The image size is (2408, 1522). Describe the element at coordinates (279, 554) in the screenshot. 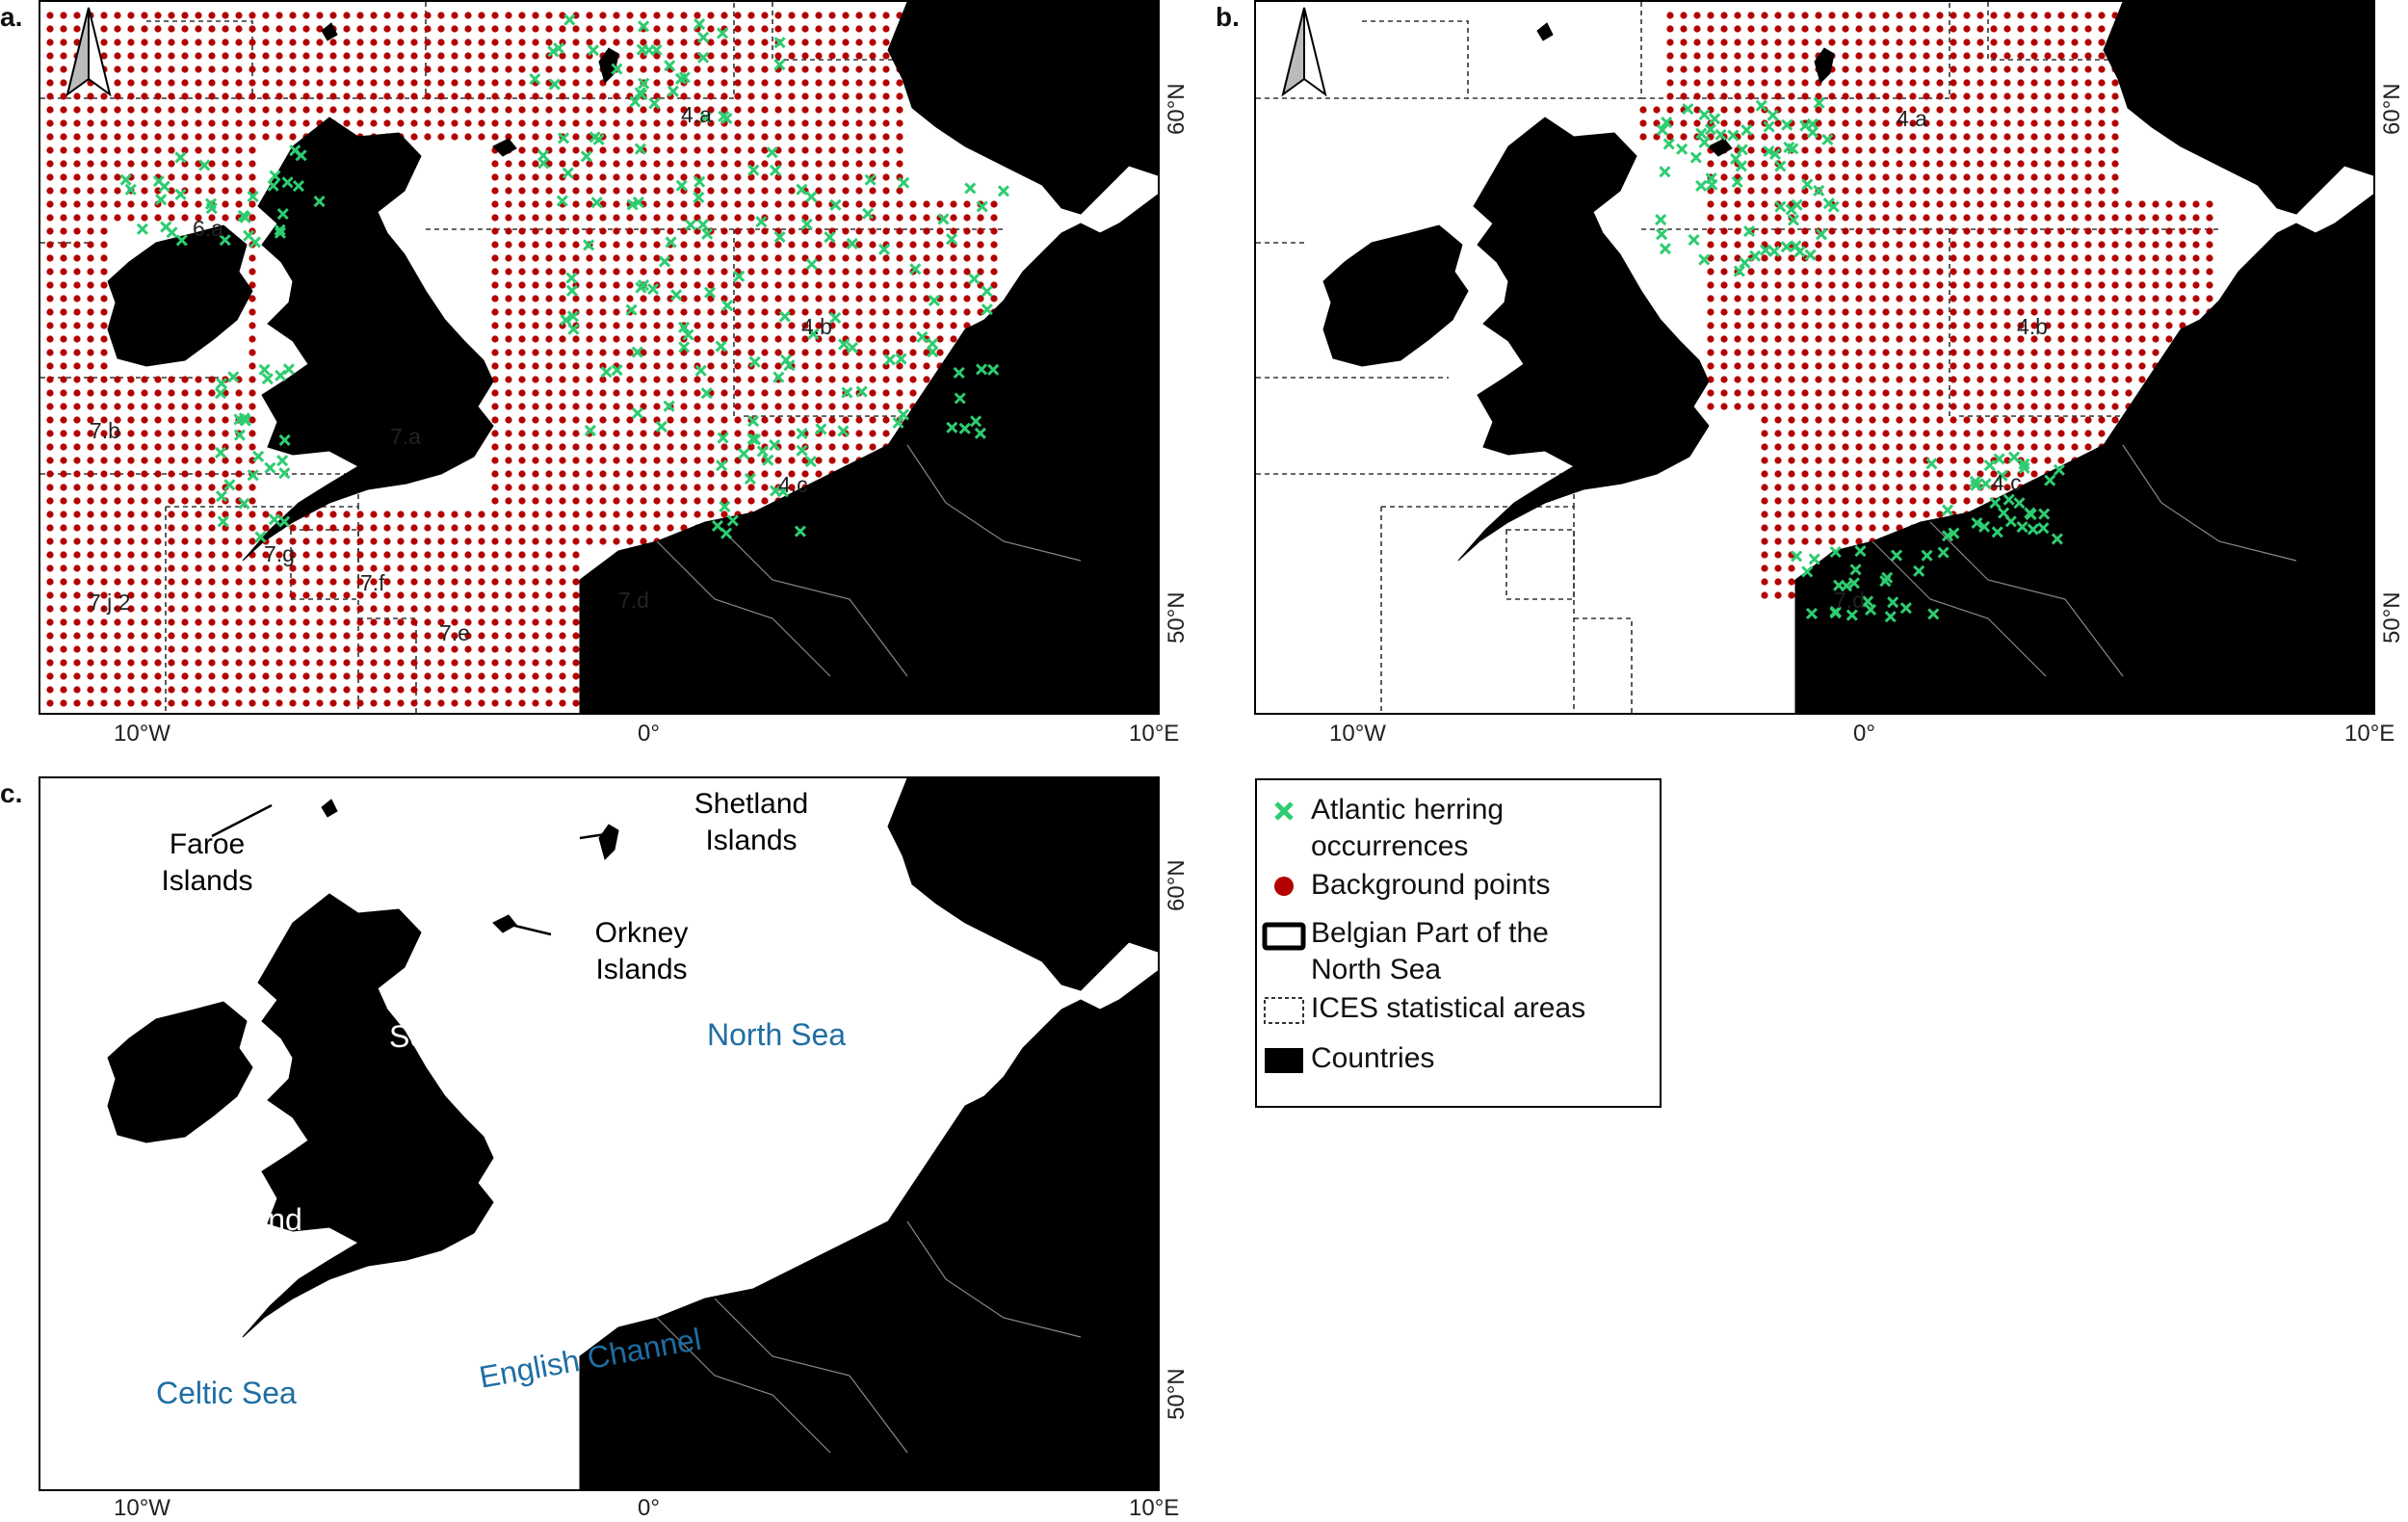

I see `ices-label: 7.g` at that location.